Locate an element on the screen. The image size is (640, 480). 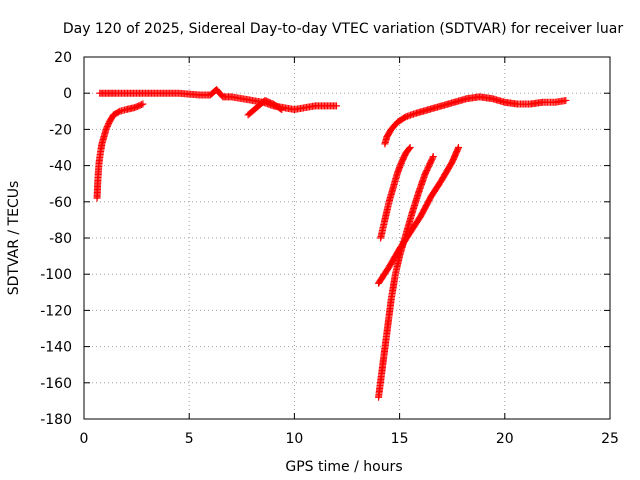
y-tick-label: -80 is located at coordinates (60, 239).